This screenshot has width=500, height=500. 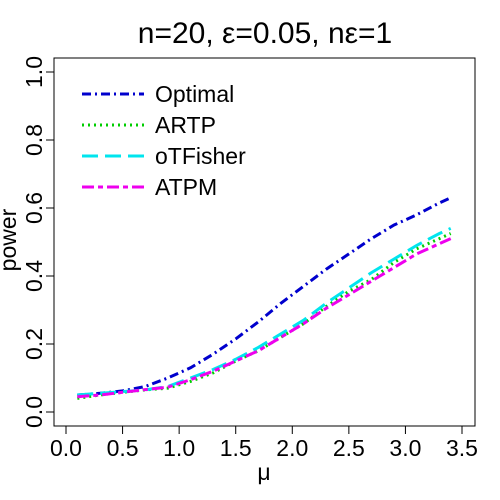 What do you see at coordinates (164, 140) in the screenshot?
I see `legend: Optimal ARTP oTFisher ATPM` at bounding box center [164, 140].